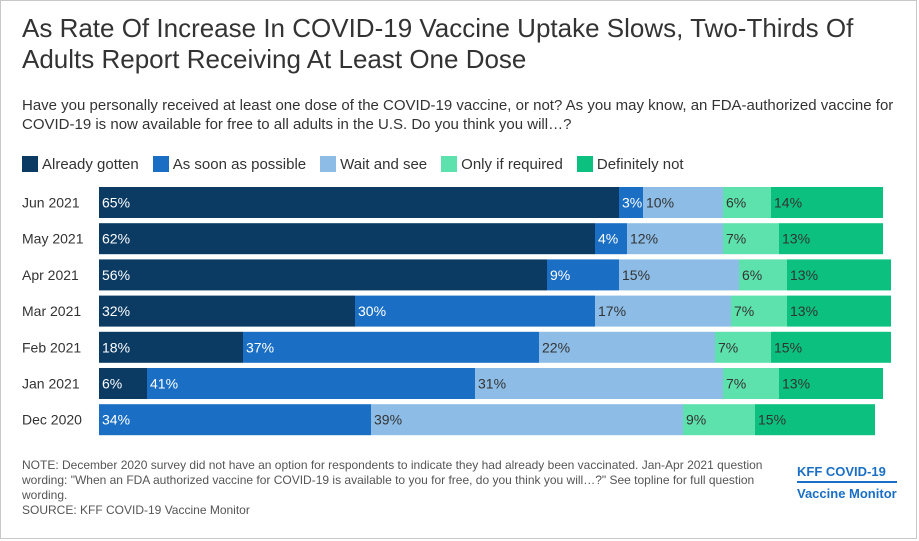 The height and width of the screenshot is (541, 919). Describe the element at coordinates (788, 203) in the screenshot. I see `data-label: 14%` at that location.